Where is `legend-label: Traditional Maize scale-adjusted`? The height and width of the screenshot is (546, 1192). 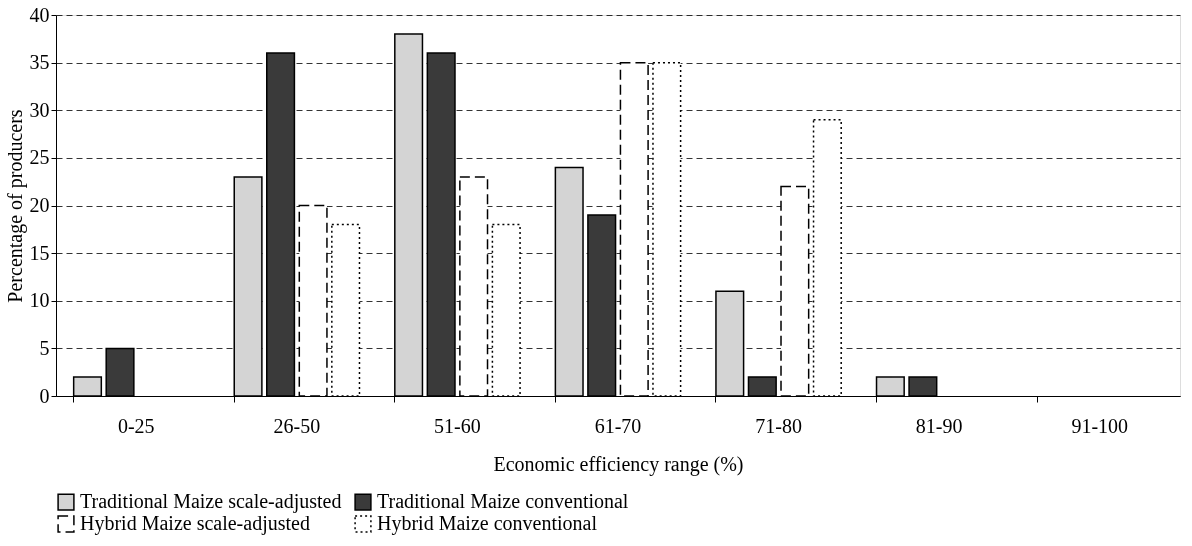
legend-label: Traditional Maize scale-adjusted is located at coordinates (211, 502).